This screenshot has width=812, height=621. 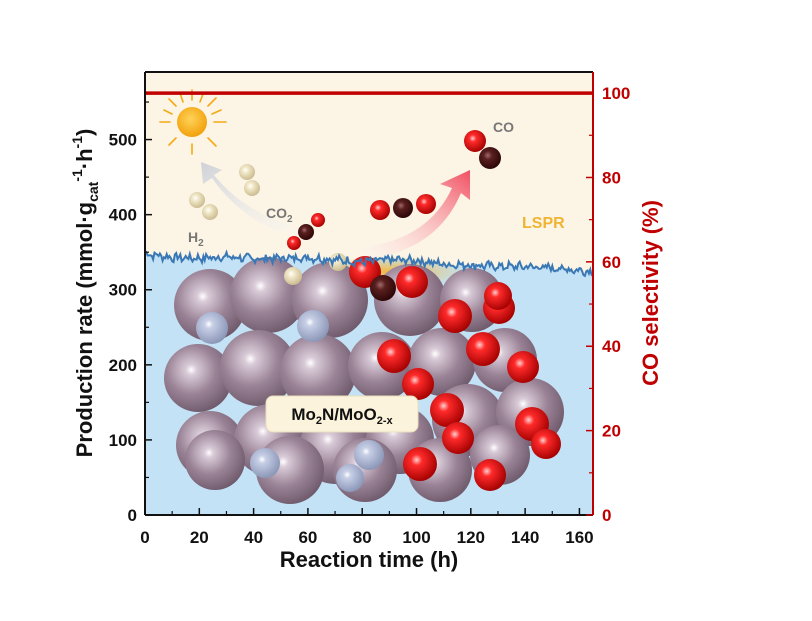 What do you see at coordinates (611, 262) in the screenshot?
I see `y-right-tick-label: 60` at bounding box center [611, 262].